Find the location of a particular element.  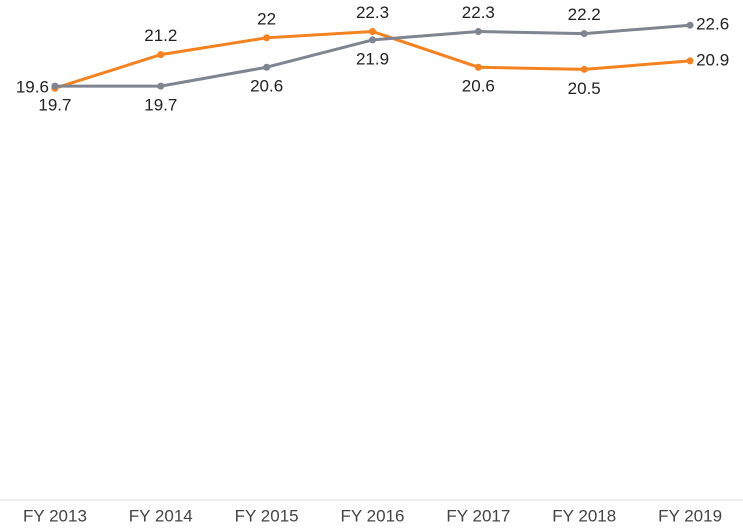

data-label: 22.6 is located at coordinates (712, 24).